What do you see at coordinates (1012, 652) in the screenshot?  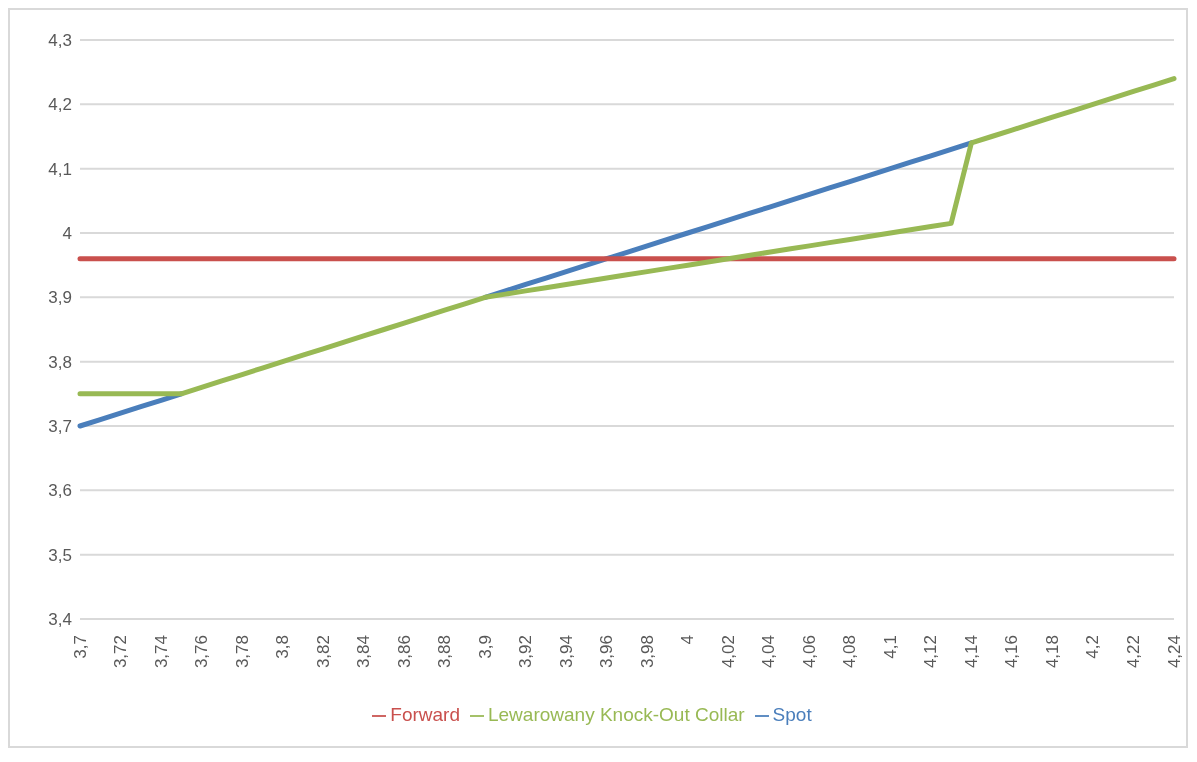 I see `x-tick-label: 4,16` at bounding box center [1012, 652].